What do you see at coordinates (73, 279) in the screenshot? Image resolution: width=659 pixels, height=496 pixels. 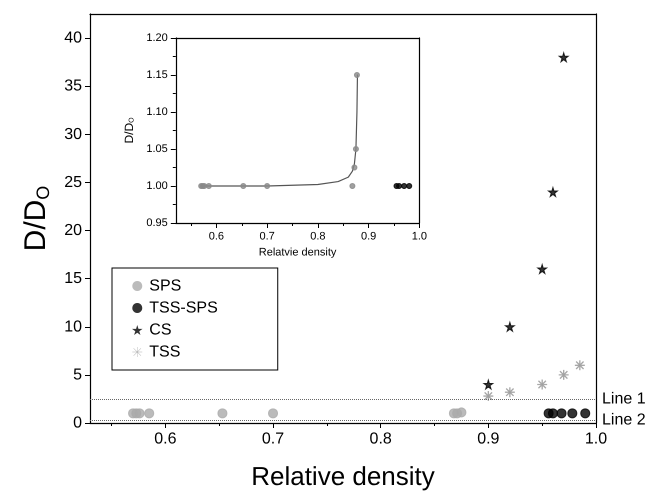 I see `y-tick-label: 15` at bounding box center [73, 279].